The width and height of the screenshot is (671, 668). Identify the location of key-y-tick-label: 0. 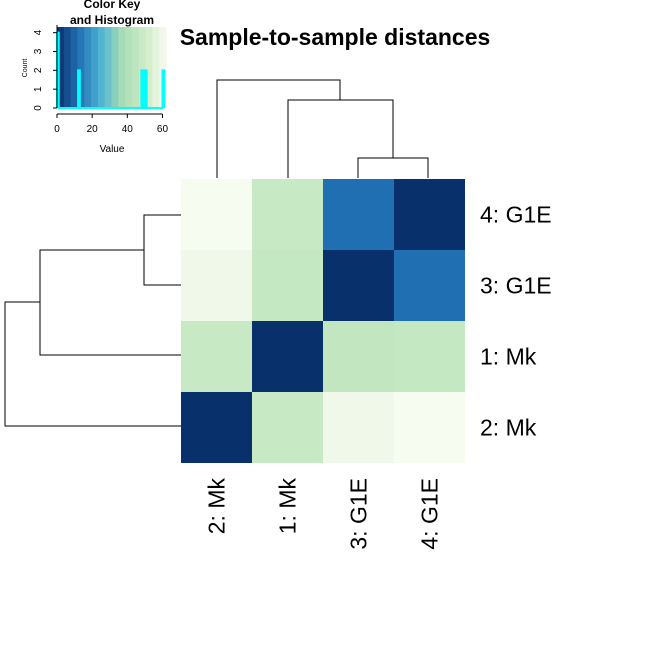
(38, 108).